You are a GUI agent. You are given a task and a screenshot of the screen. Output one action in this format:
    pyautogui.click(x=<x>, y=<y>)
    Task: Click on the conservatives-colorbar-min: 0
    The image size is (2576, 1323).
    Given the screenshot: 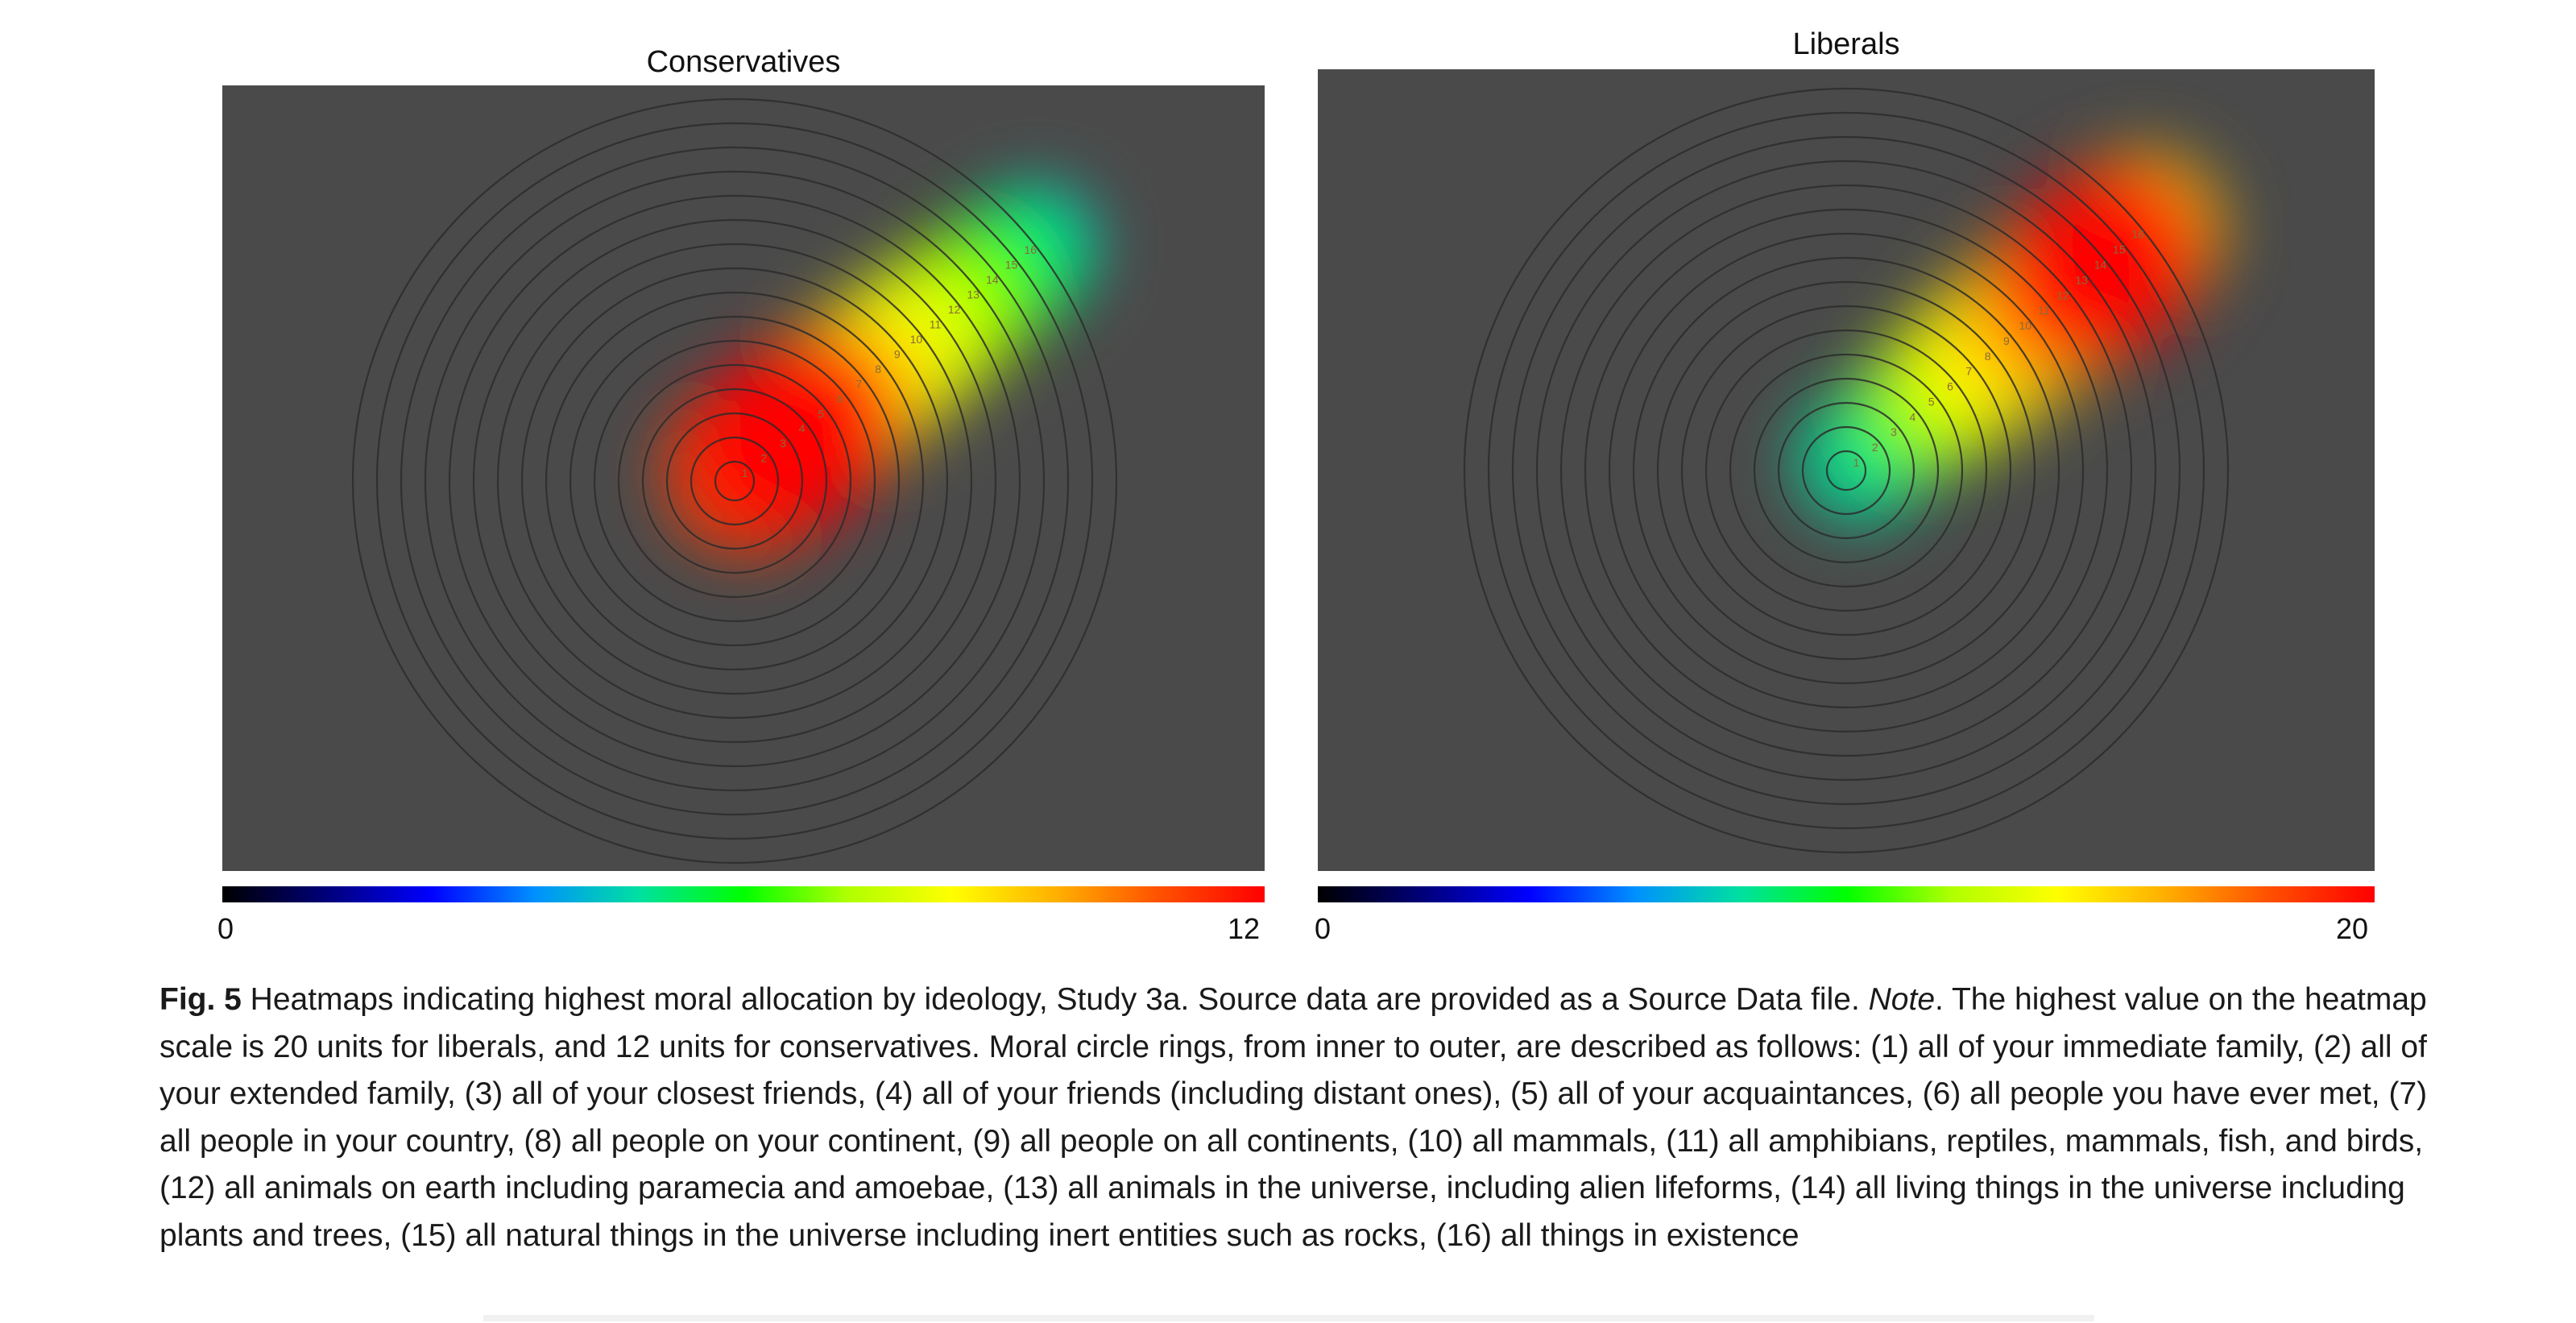 What is the action you would take?
    pyautogui.click(x=225, y=928)
    